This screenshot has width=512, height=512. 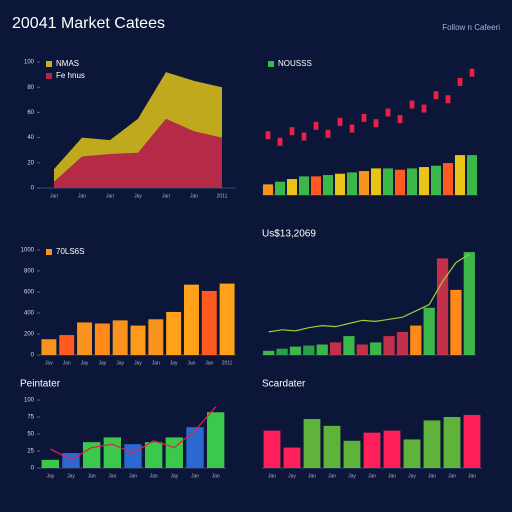 I want to click on chart-title: Scardater, so click(x=284, y=384).